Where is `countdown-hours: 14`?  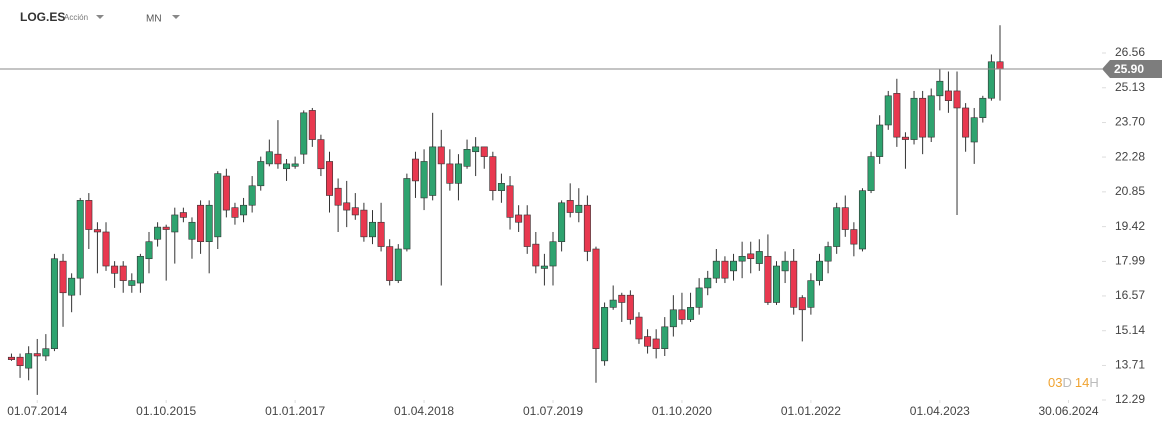
countdown-hours: 14 is located at coordinates (1082, 382).